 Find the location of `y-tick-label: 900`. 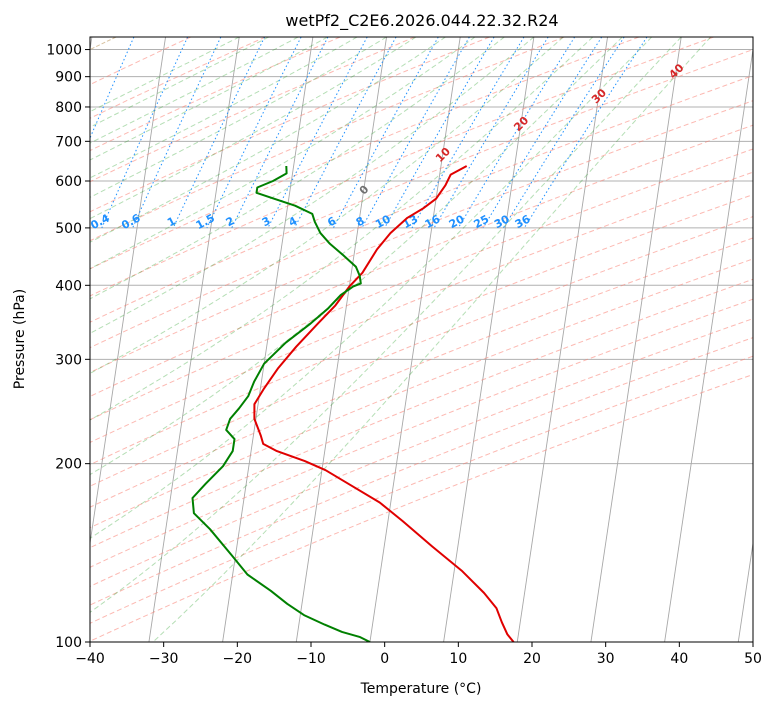

y-tick-label: 900 is located at coordinates (68, 78).